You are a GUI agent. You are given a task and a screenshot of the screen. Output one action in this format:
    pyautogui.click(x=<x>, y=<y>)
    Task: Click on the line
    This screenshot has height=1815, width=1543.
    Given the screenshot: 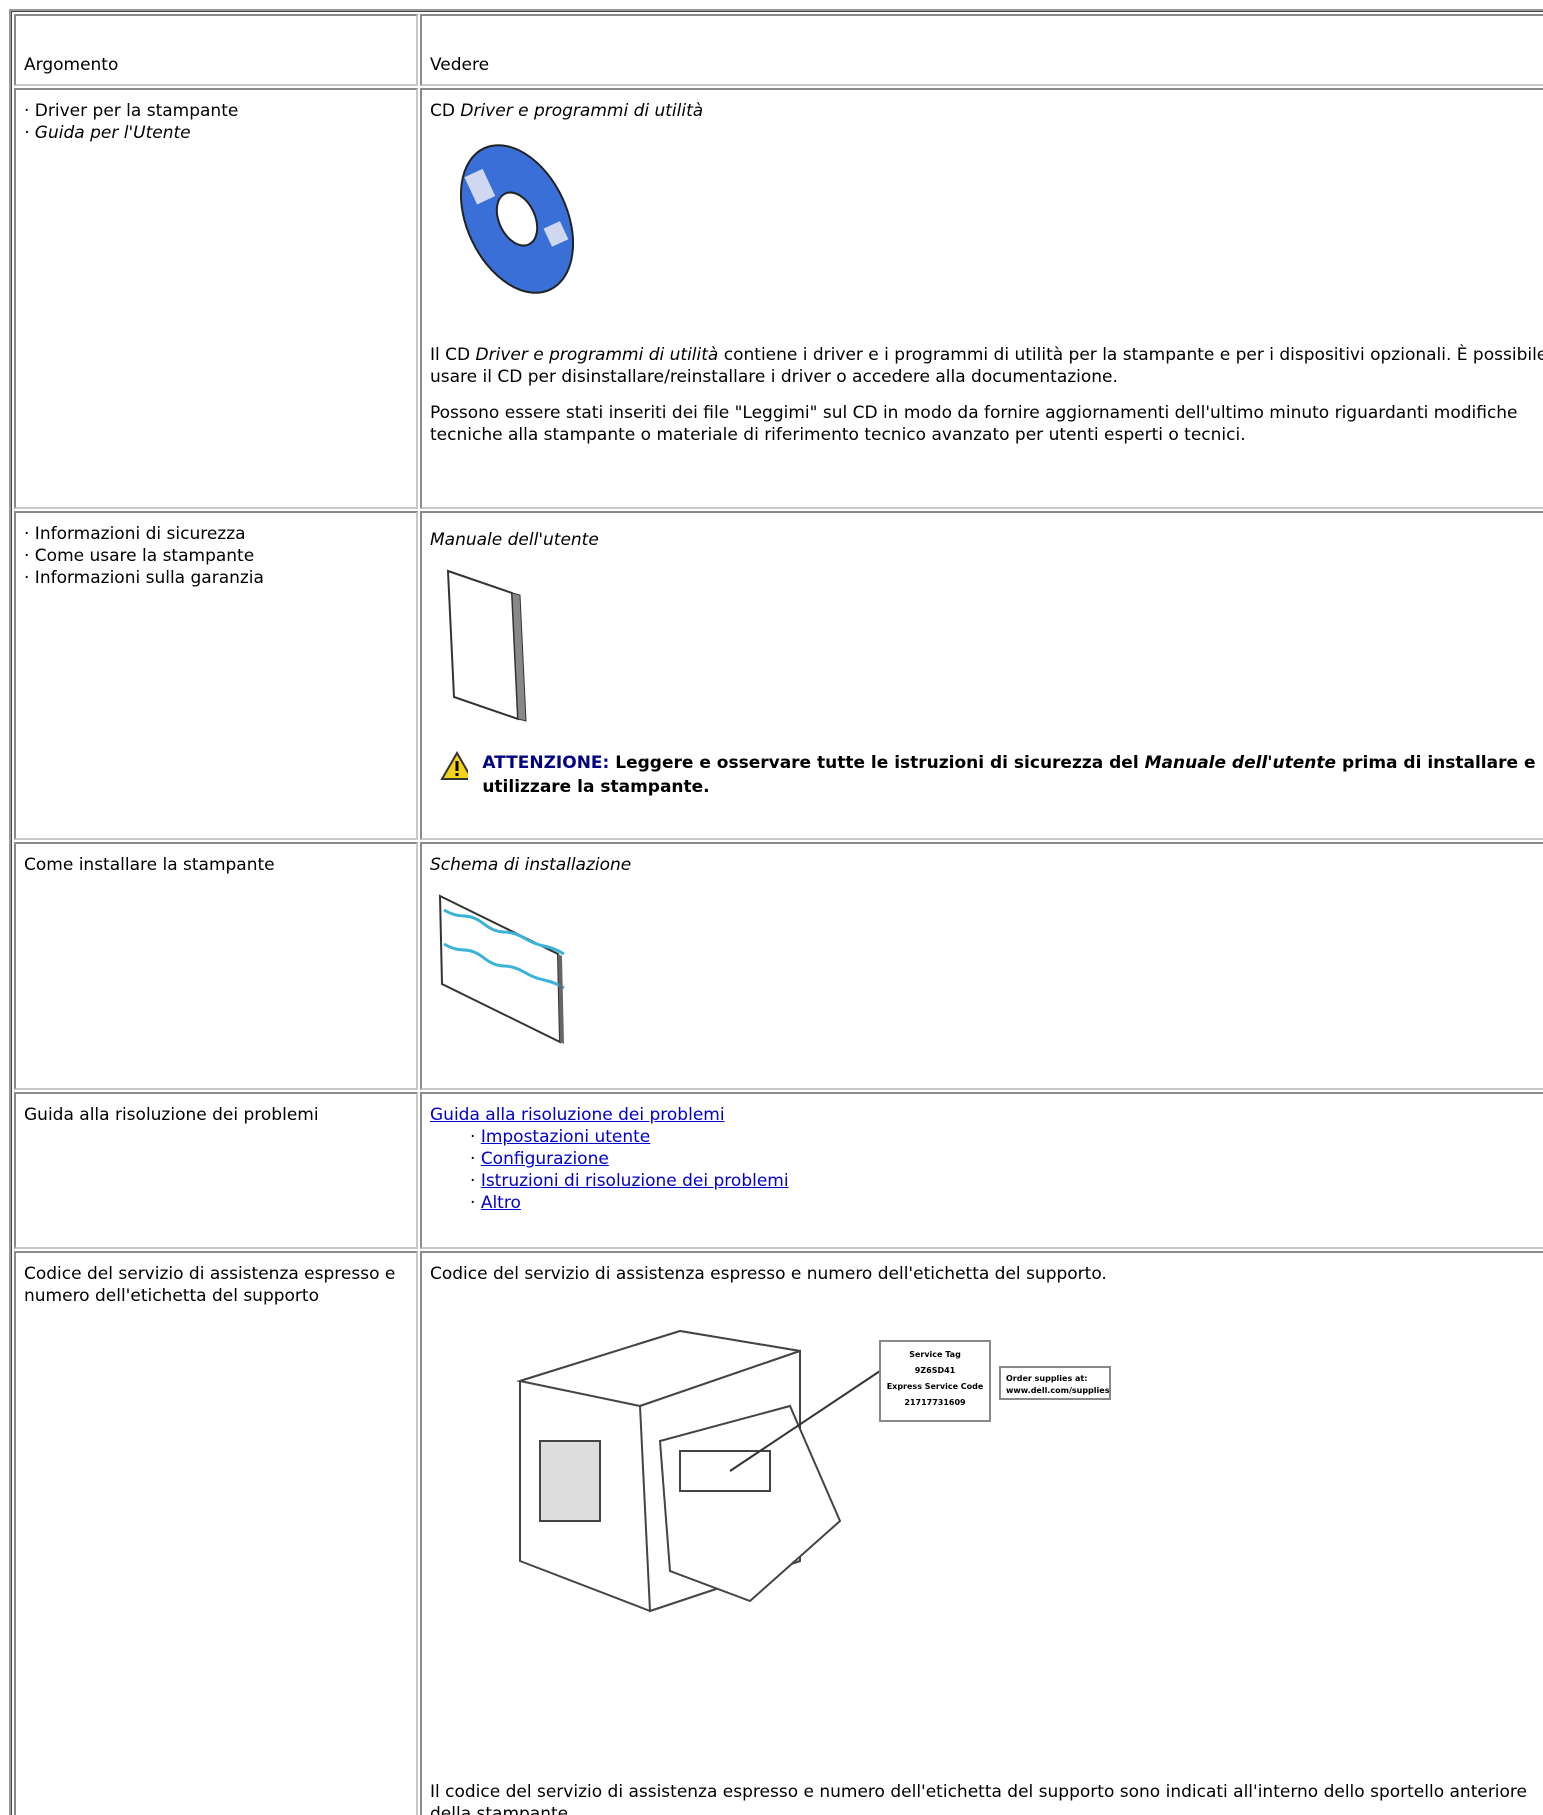 What is the action you would take?
    pyautogui.click(x=805, y=1421)
    